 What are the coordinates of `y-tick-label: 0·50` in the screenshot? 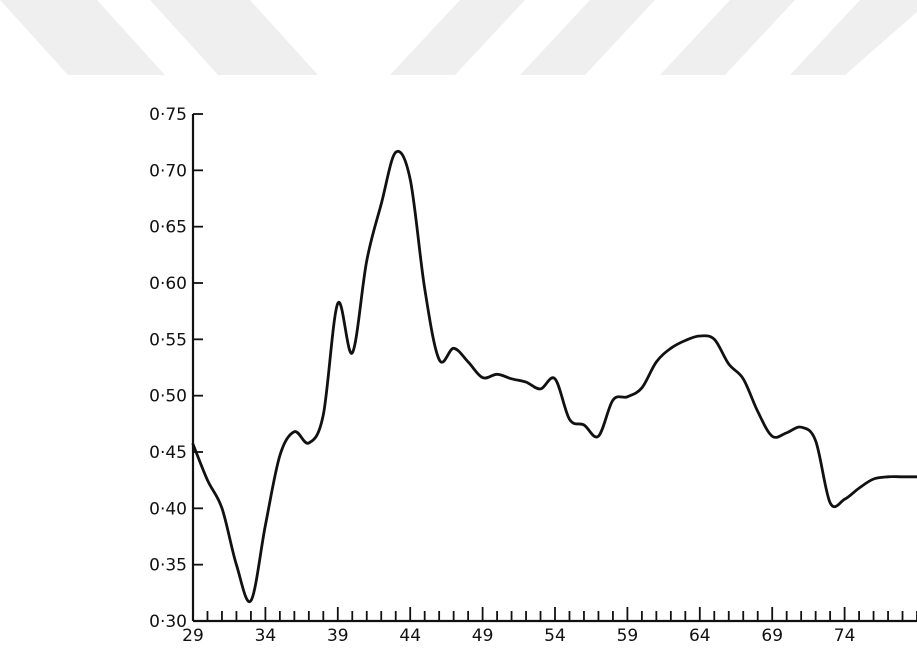 It's located at (168, 397).